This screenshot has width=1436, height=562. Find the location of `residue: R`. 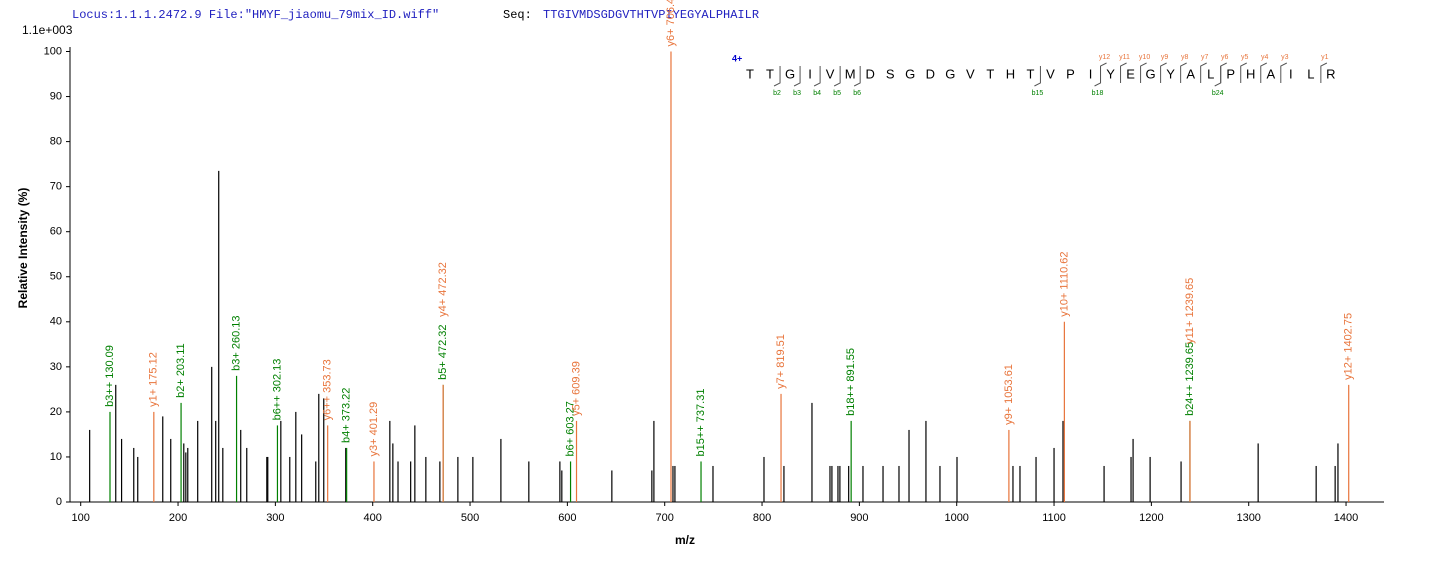

residue: R is located at coordinates (1330, 73).